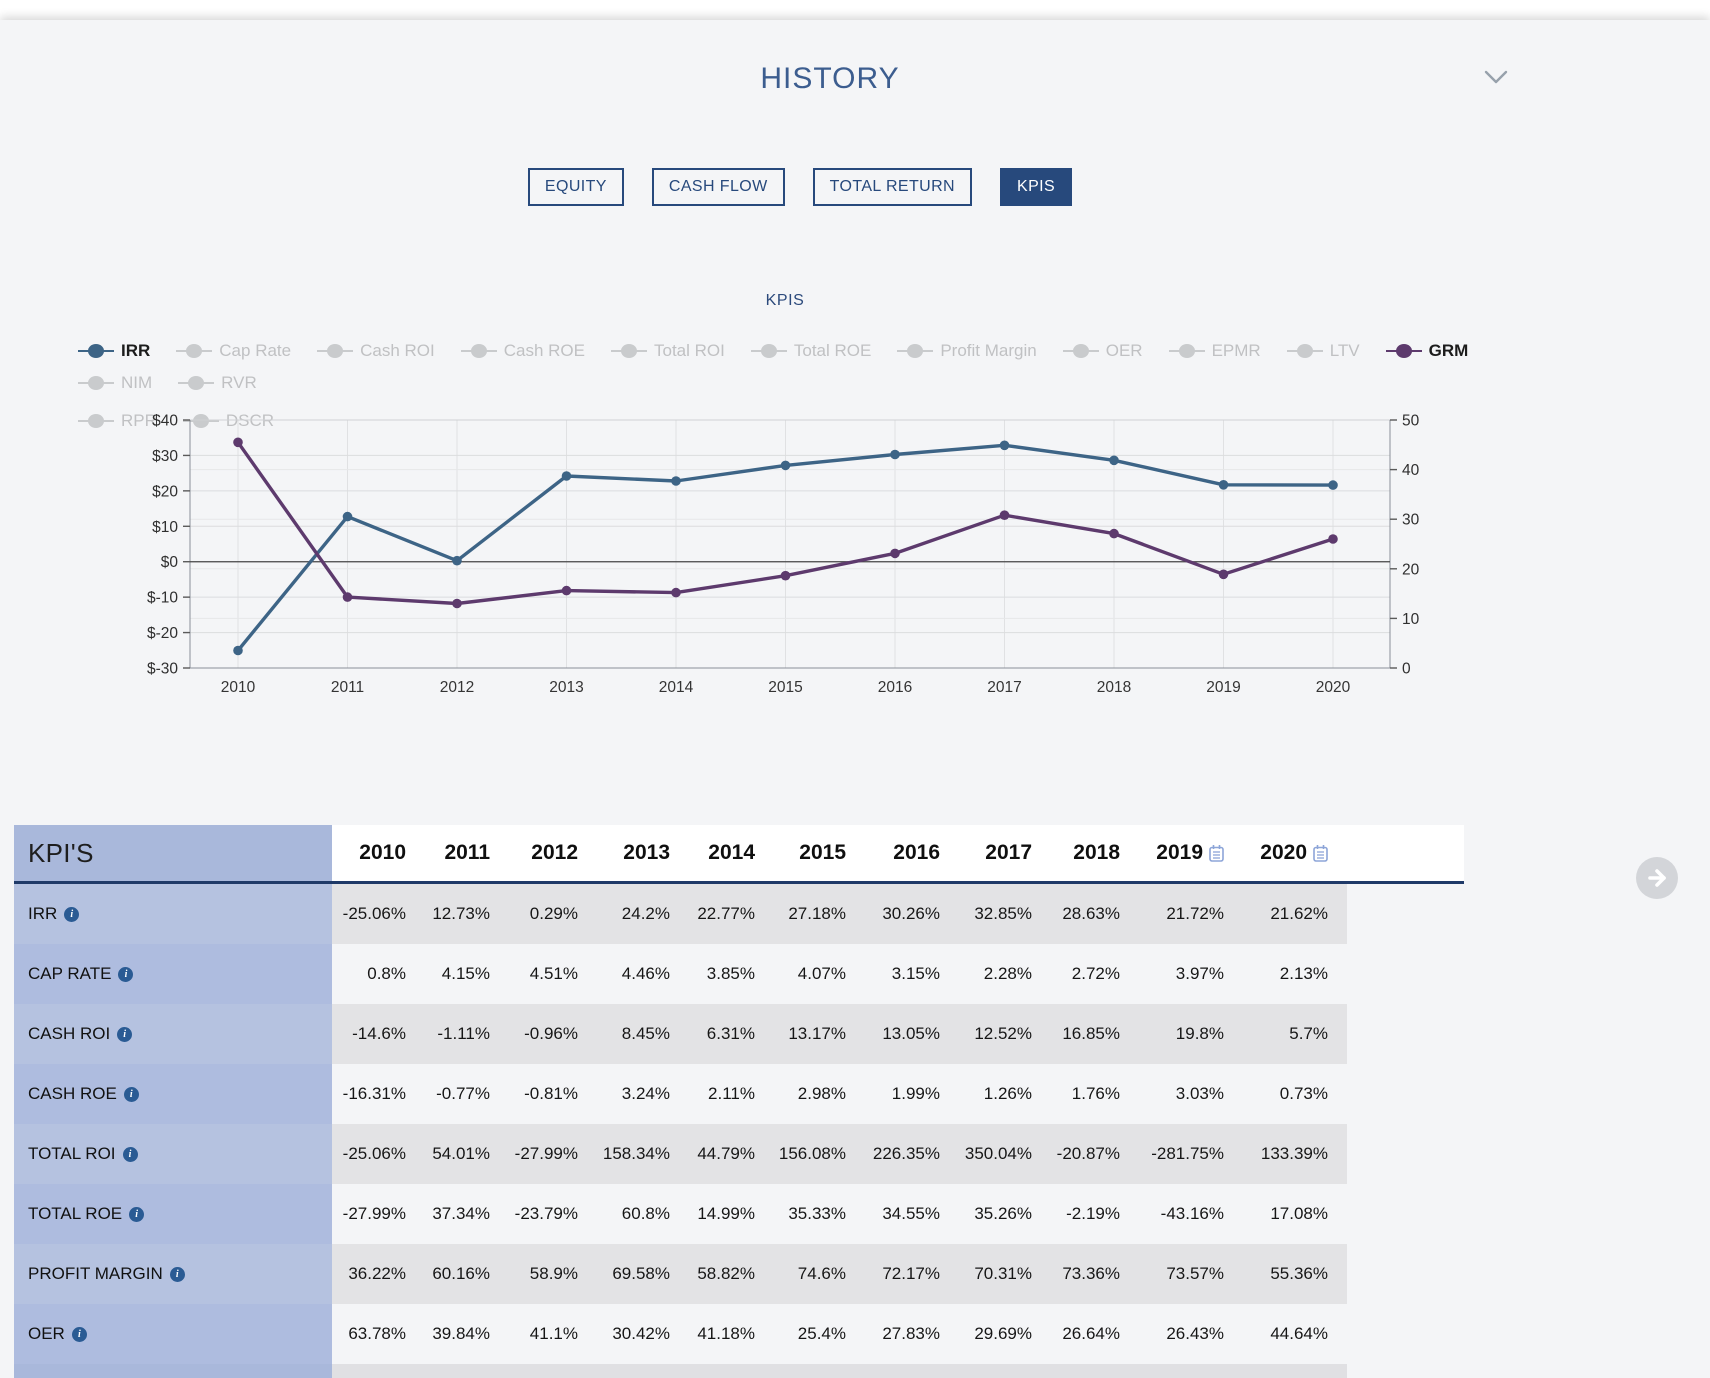  What do you see at coordinates (1091, 913) in the screenshot?
I see `kpi-value-cell: 28.63%` at bounding box center [1091, 913].